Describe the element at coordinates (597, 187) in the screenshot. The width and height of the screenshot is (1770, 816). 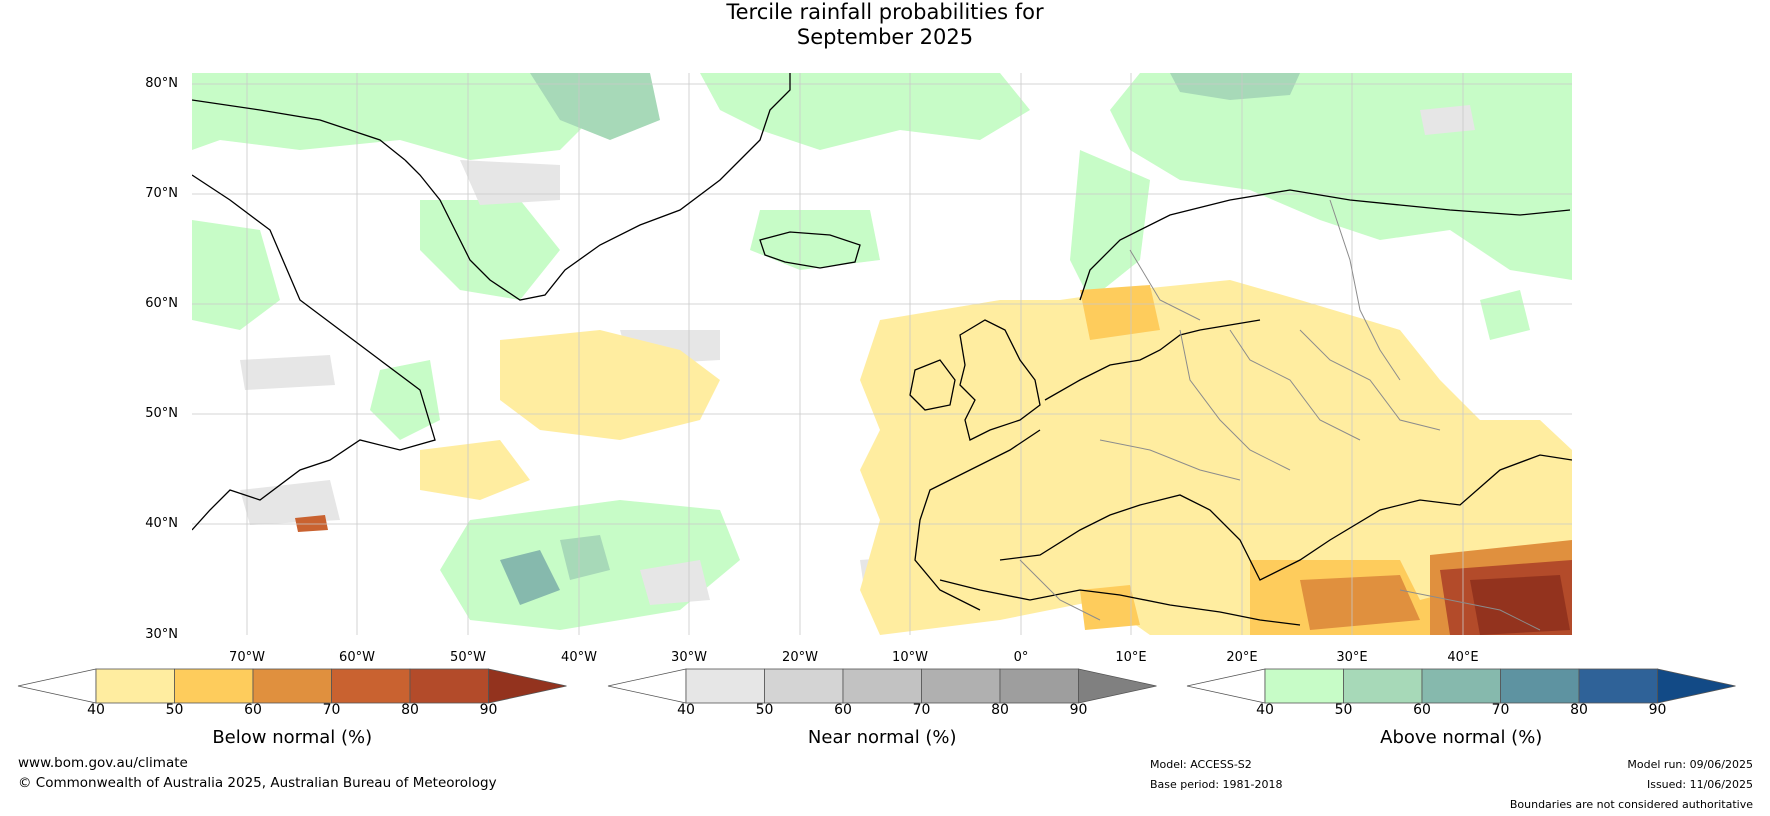
I see `greenland-coast` at that location.